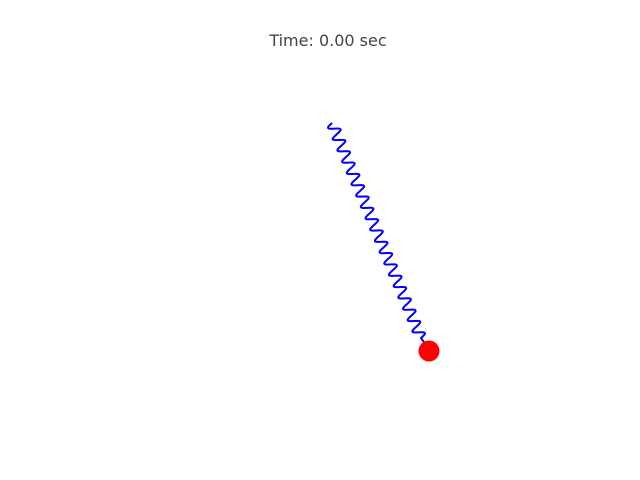  What do you see at coordinates (328, 40) in the screenshot?
I see `time-label: Time: 0.00 sec` at bounding box center [328, 40].